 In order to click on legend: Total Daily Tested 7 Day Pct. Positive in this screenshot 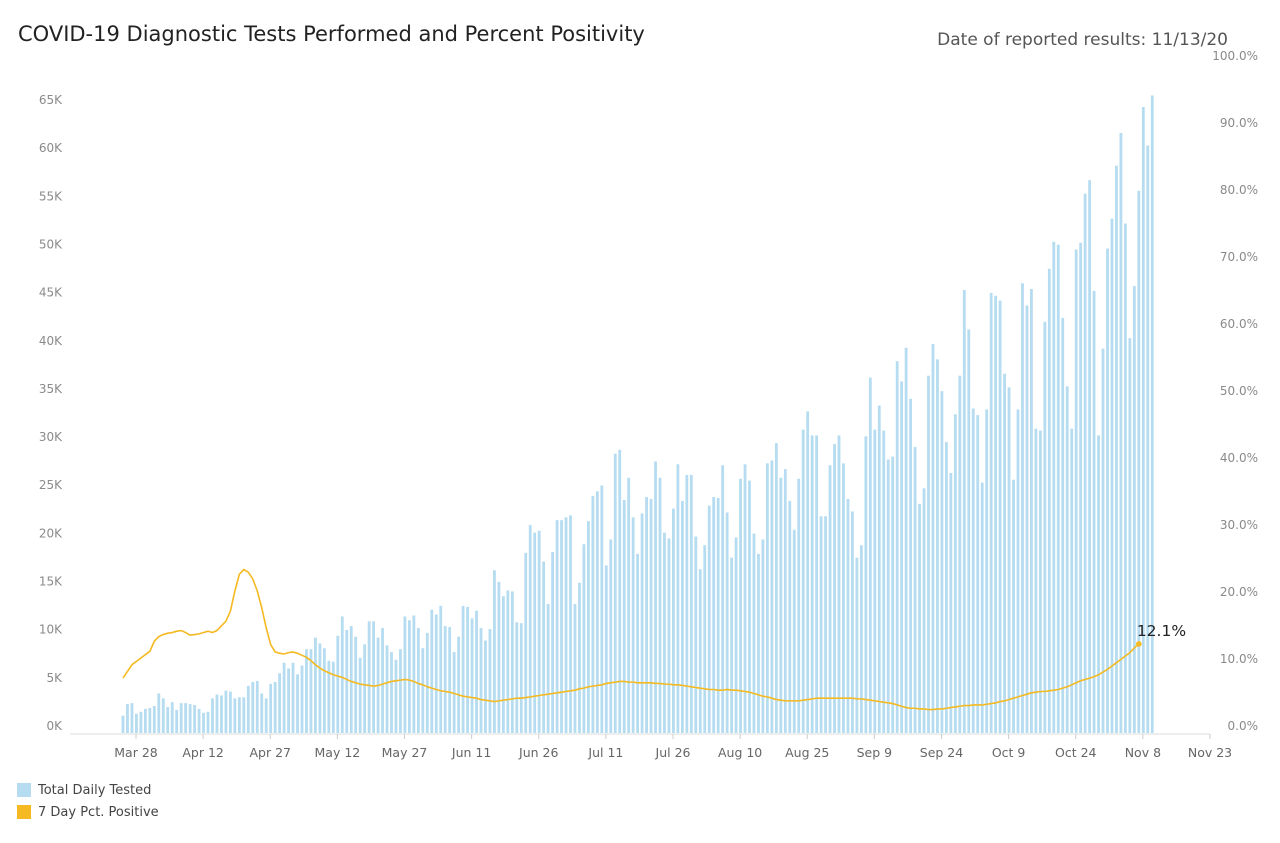, I will do `click(88, 801)`.